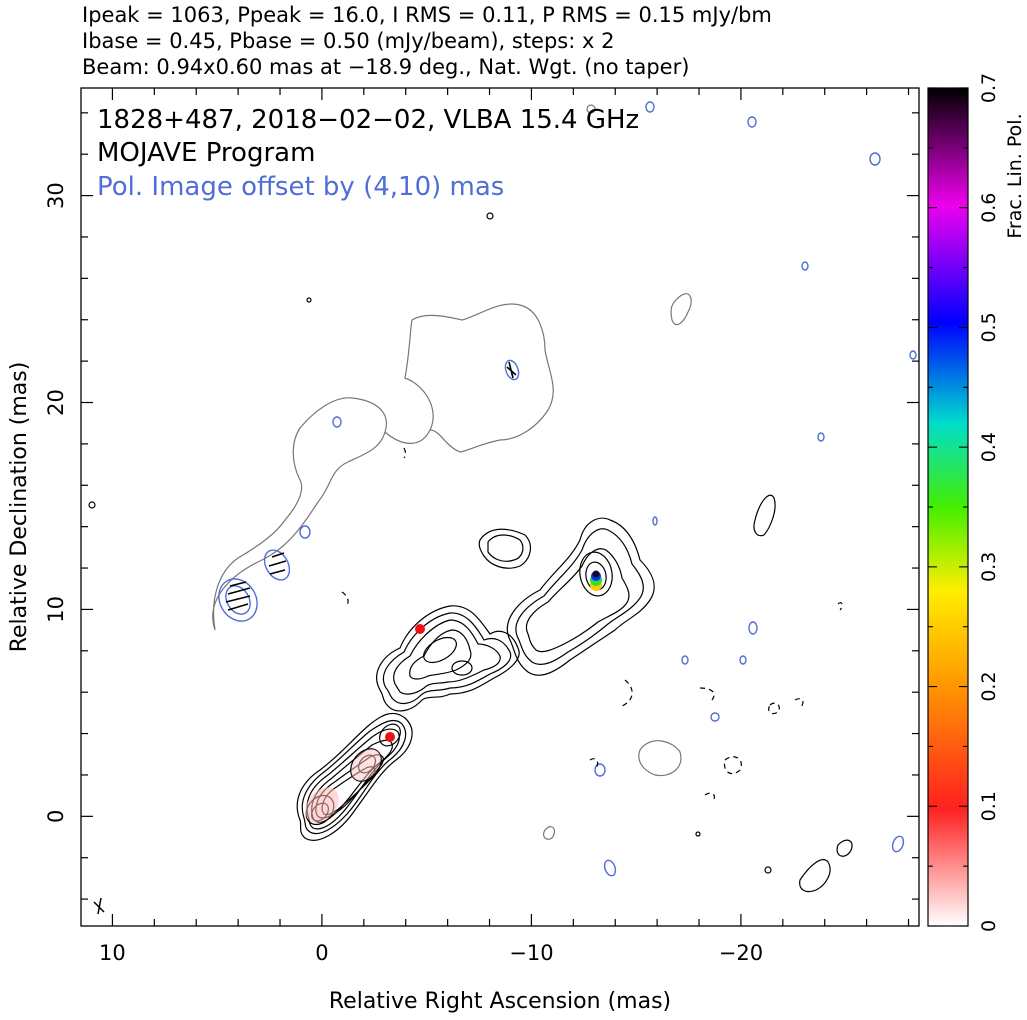 The image size is (1027, 1020). What do you see at coordinates (989, 567) in the screenshot?
I see `colorbar-tick-label: 0.3` at bounding box center [989, 567].